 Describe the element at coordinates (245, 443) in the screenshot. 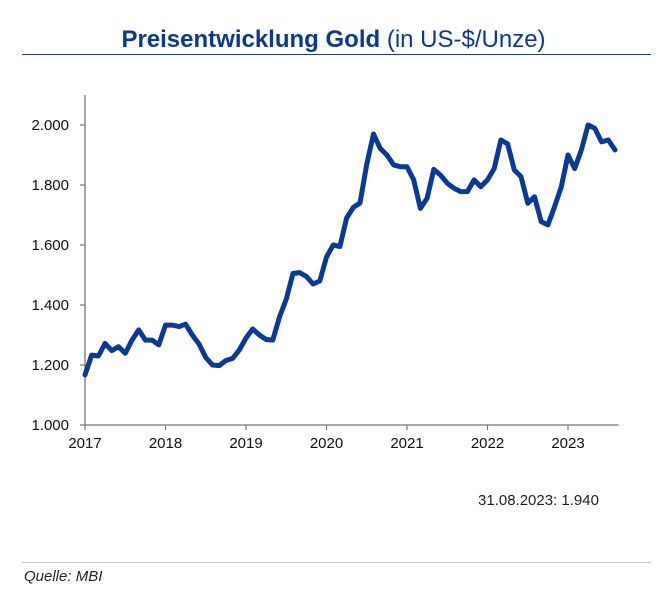

I see `x-tick-label: 2019` at that location.